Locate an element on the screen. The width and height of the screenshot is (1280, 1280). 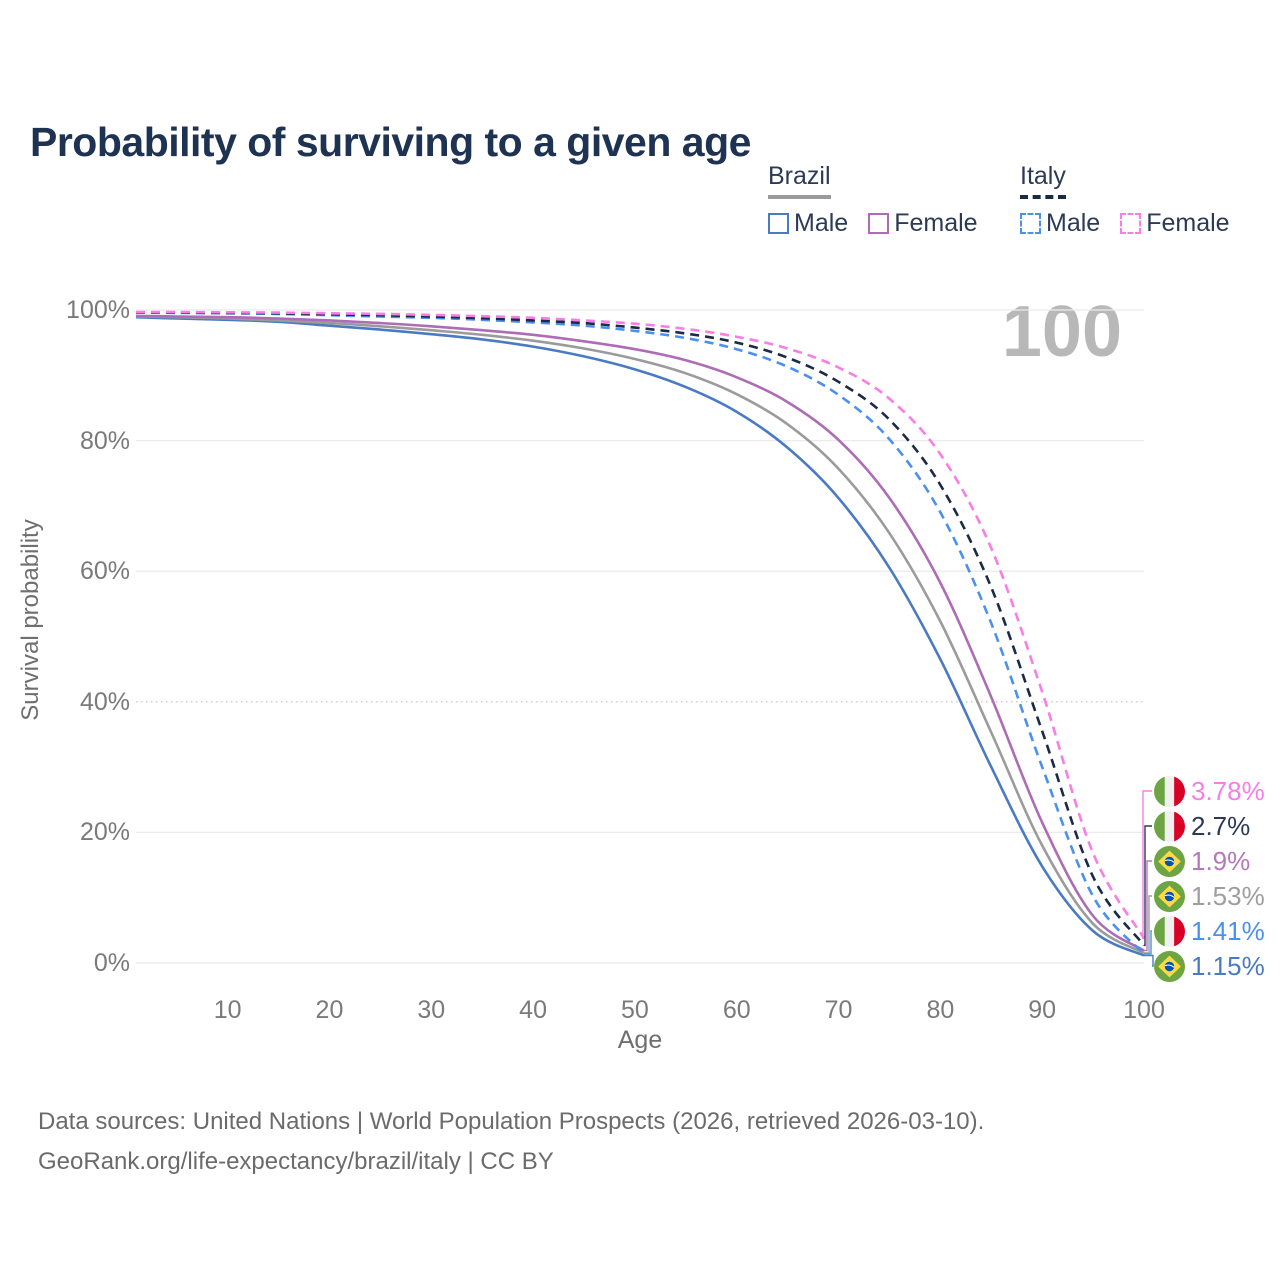
hover-value-italy-female: 3.78% is located at coordinates (1209, 791).